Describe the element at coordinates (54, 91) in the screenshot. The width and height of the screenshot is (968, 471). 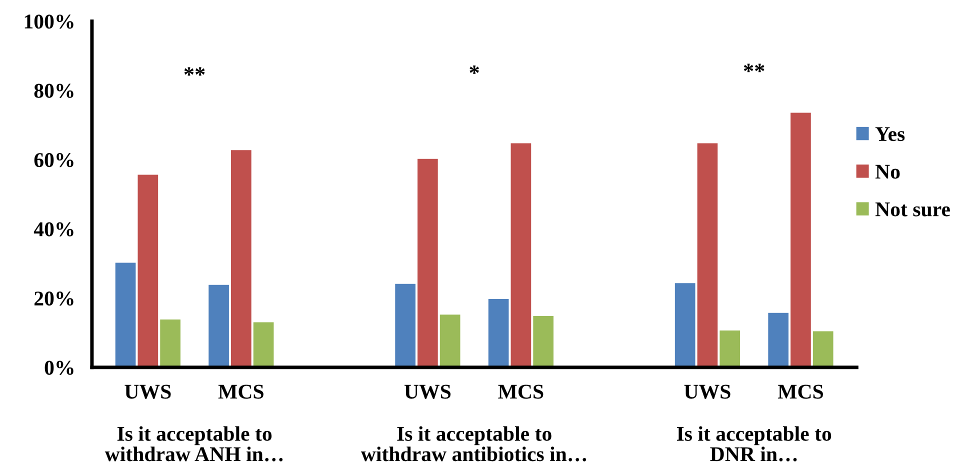
I see `y-tick-label: 80%` at that location.